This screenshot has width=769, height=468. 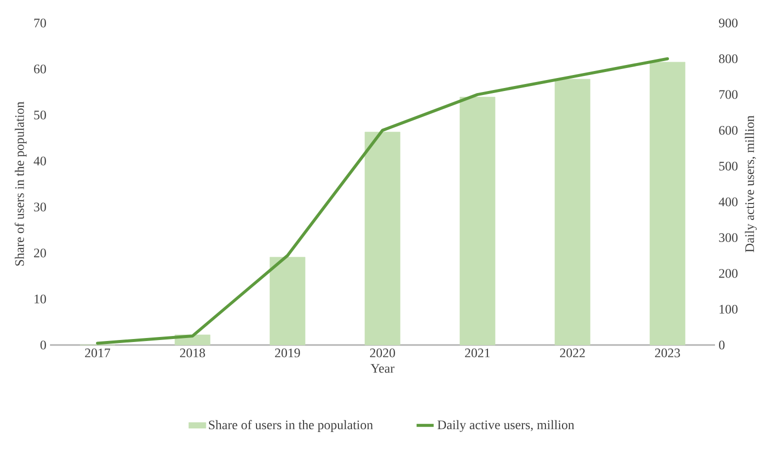 I want to click on y-tick-label: 70, so click(x=40, y=23).